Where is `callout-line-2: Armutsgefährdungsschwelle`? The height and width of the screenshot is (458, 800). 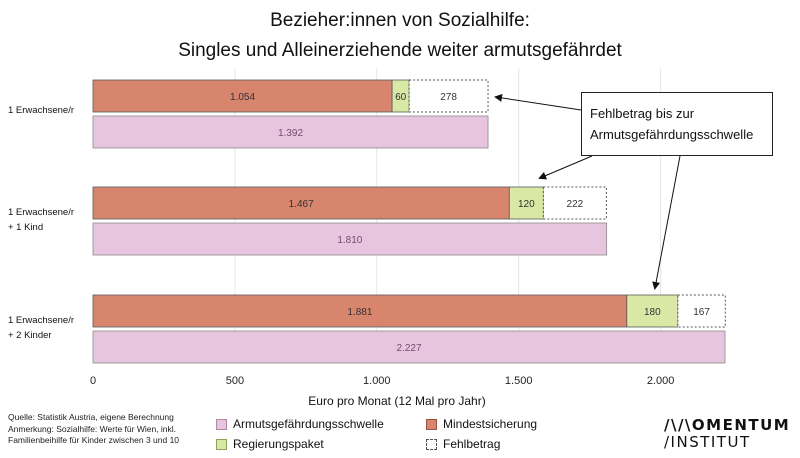
callout-line-2: Armutsgefährdungsschwelle is located at coordinates (672, 134).